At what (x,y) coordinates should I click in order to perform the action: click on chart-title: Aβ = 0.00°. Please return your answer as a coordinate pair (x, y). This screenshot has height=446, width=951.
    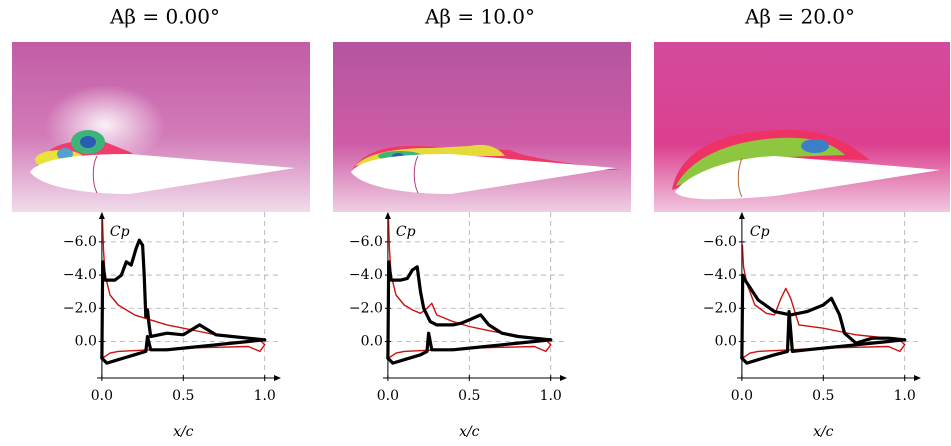
    Looking at the image, I should click on (164, 17).